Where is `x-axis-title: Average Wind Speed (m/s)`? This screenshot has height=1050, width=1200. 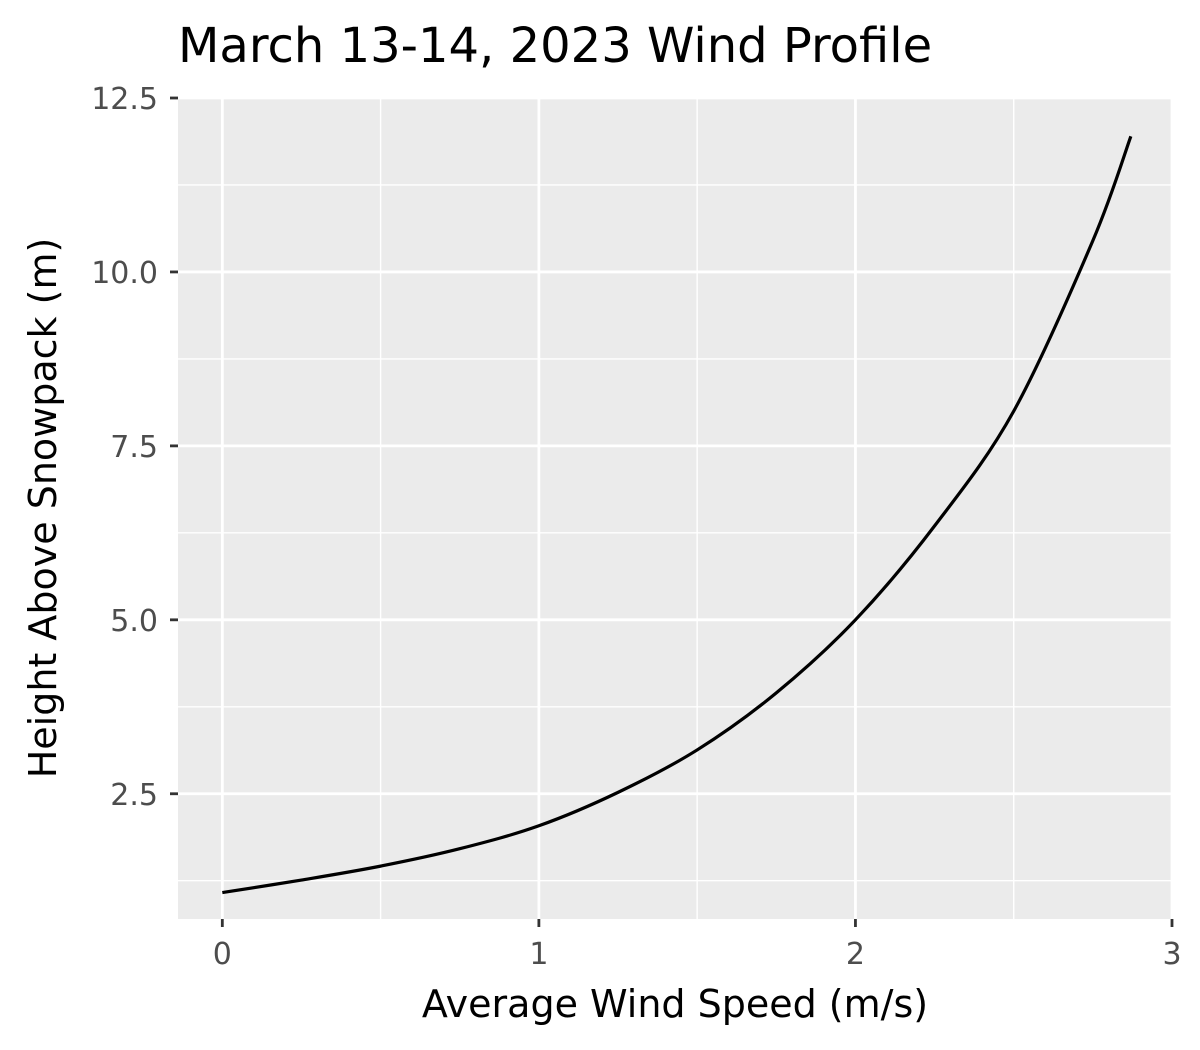
x-axis-title: Average Wind Speed (m/s) is located at coordinates (675, 1004).